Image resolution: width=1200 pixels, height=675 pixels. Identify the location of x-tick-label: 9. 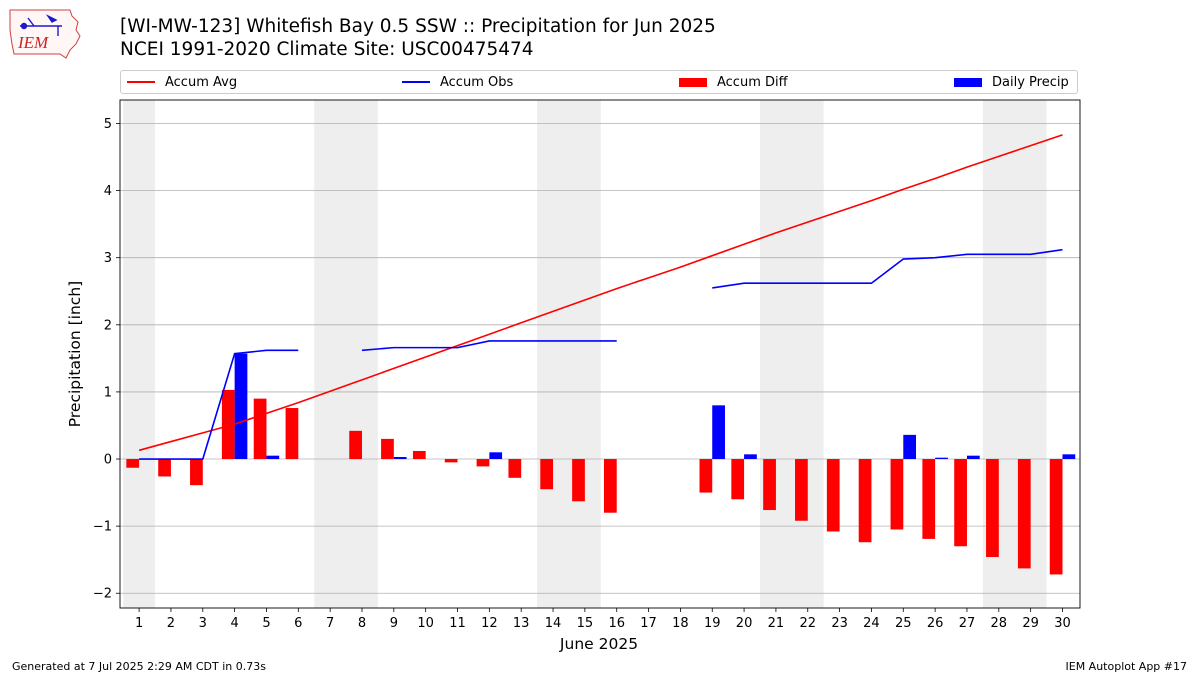
(394, 623).